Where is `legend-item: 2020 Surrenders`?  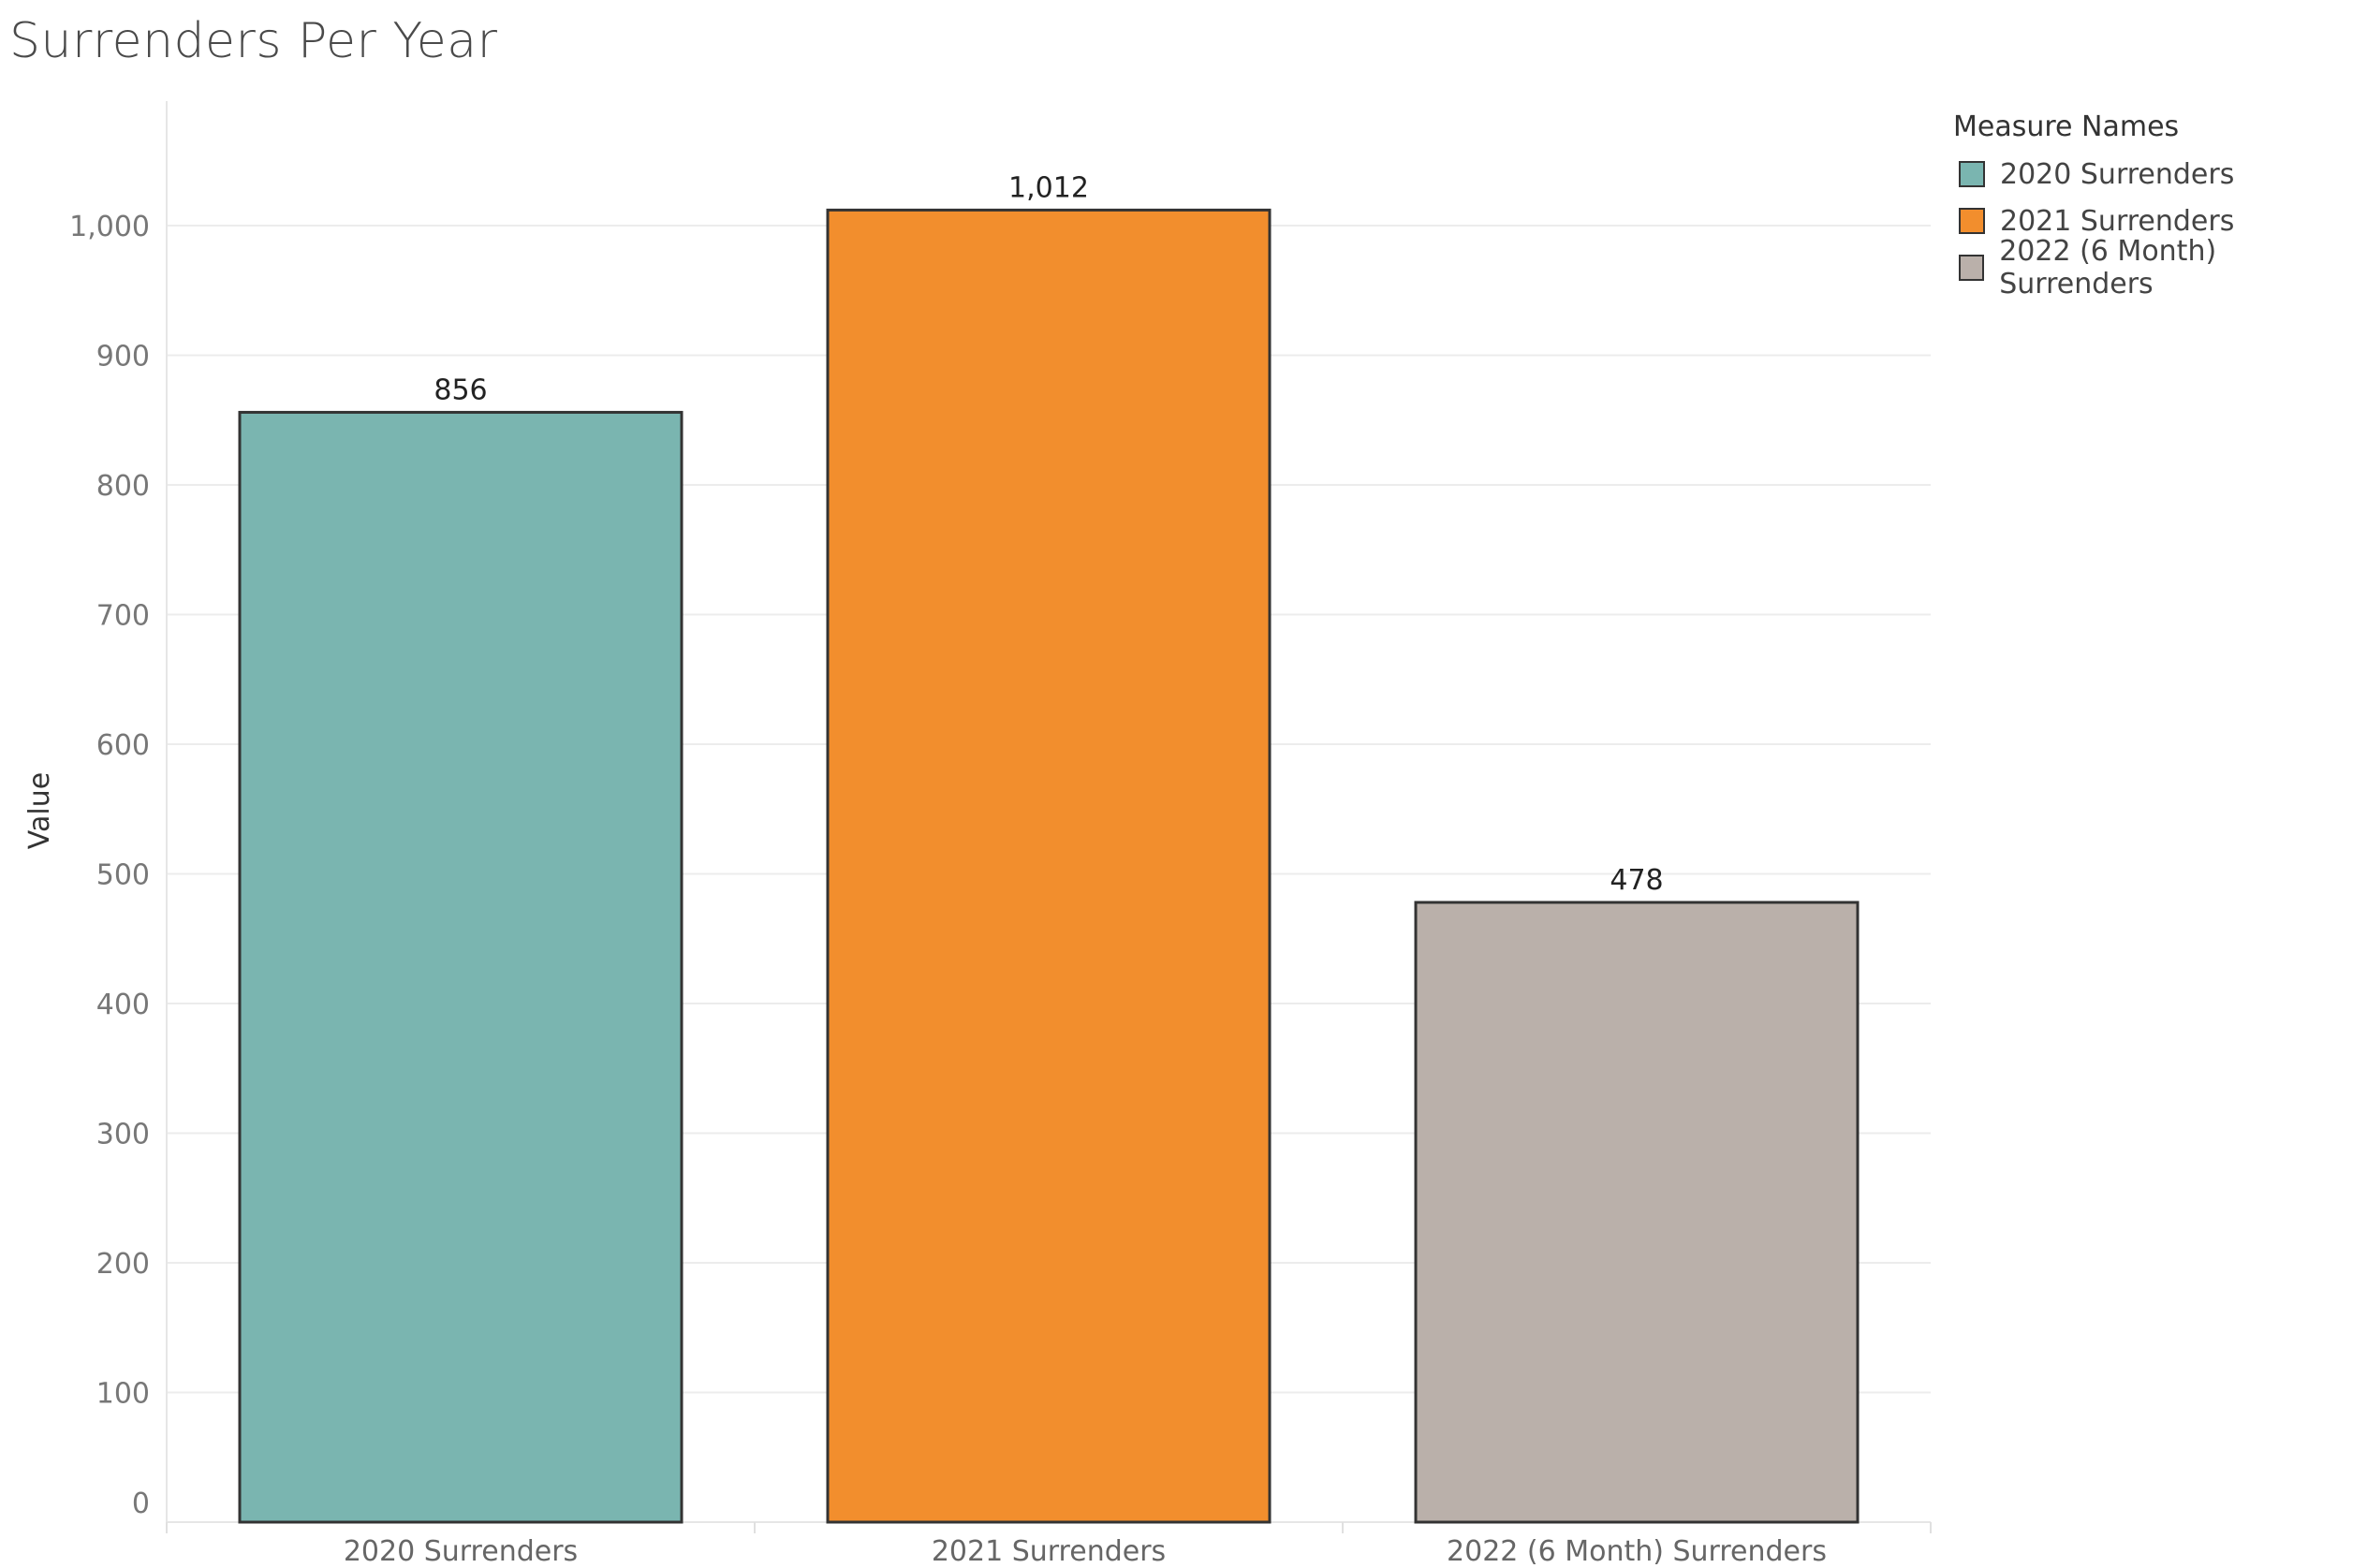 legend-item: 2020 Surrenders is located at coordinates (2160, 175).